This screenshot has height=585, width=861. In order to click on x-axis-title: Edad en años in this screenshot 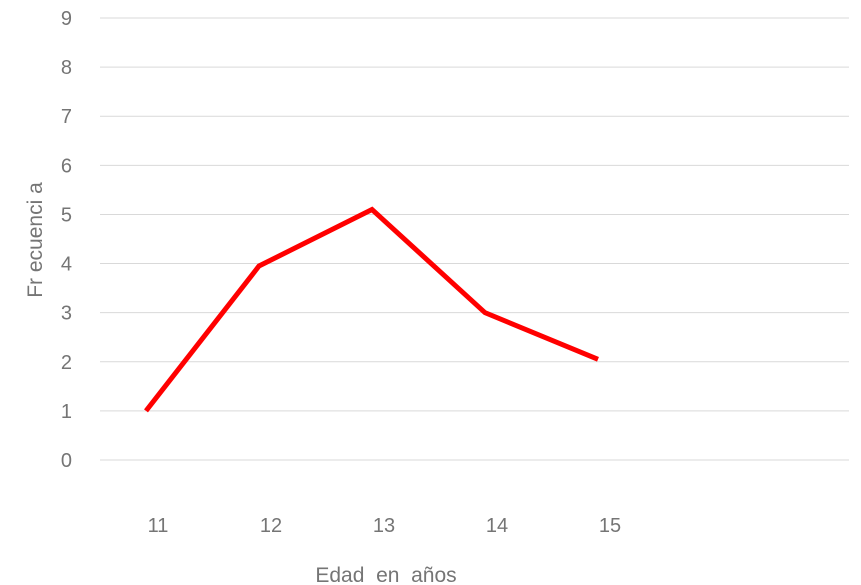, I will do `click(385, 574)`.